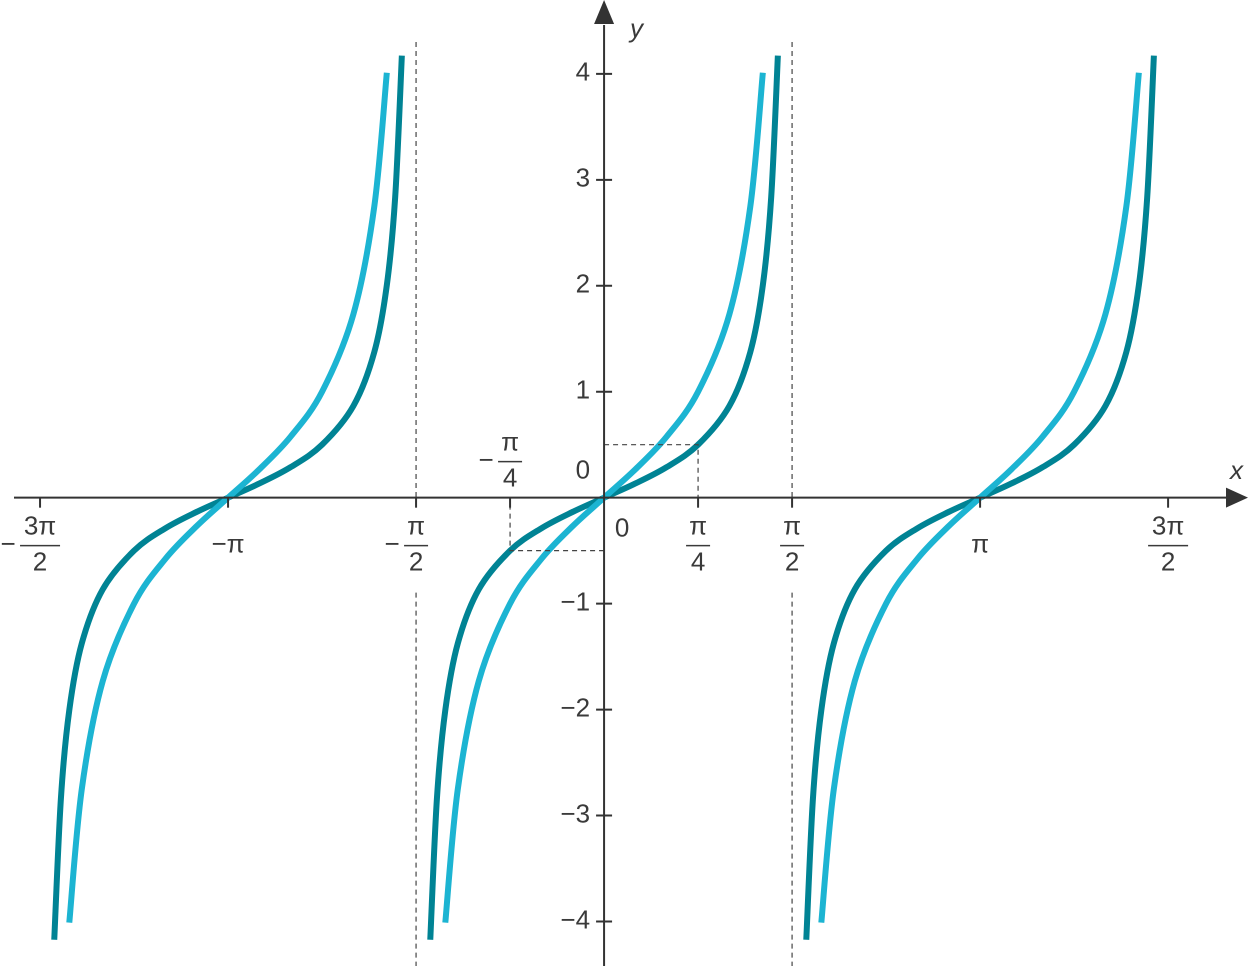 This screenshot has width=1249, height=966. I want to click on y-tick-label: −3, so click(575, 813).